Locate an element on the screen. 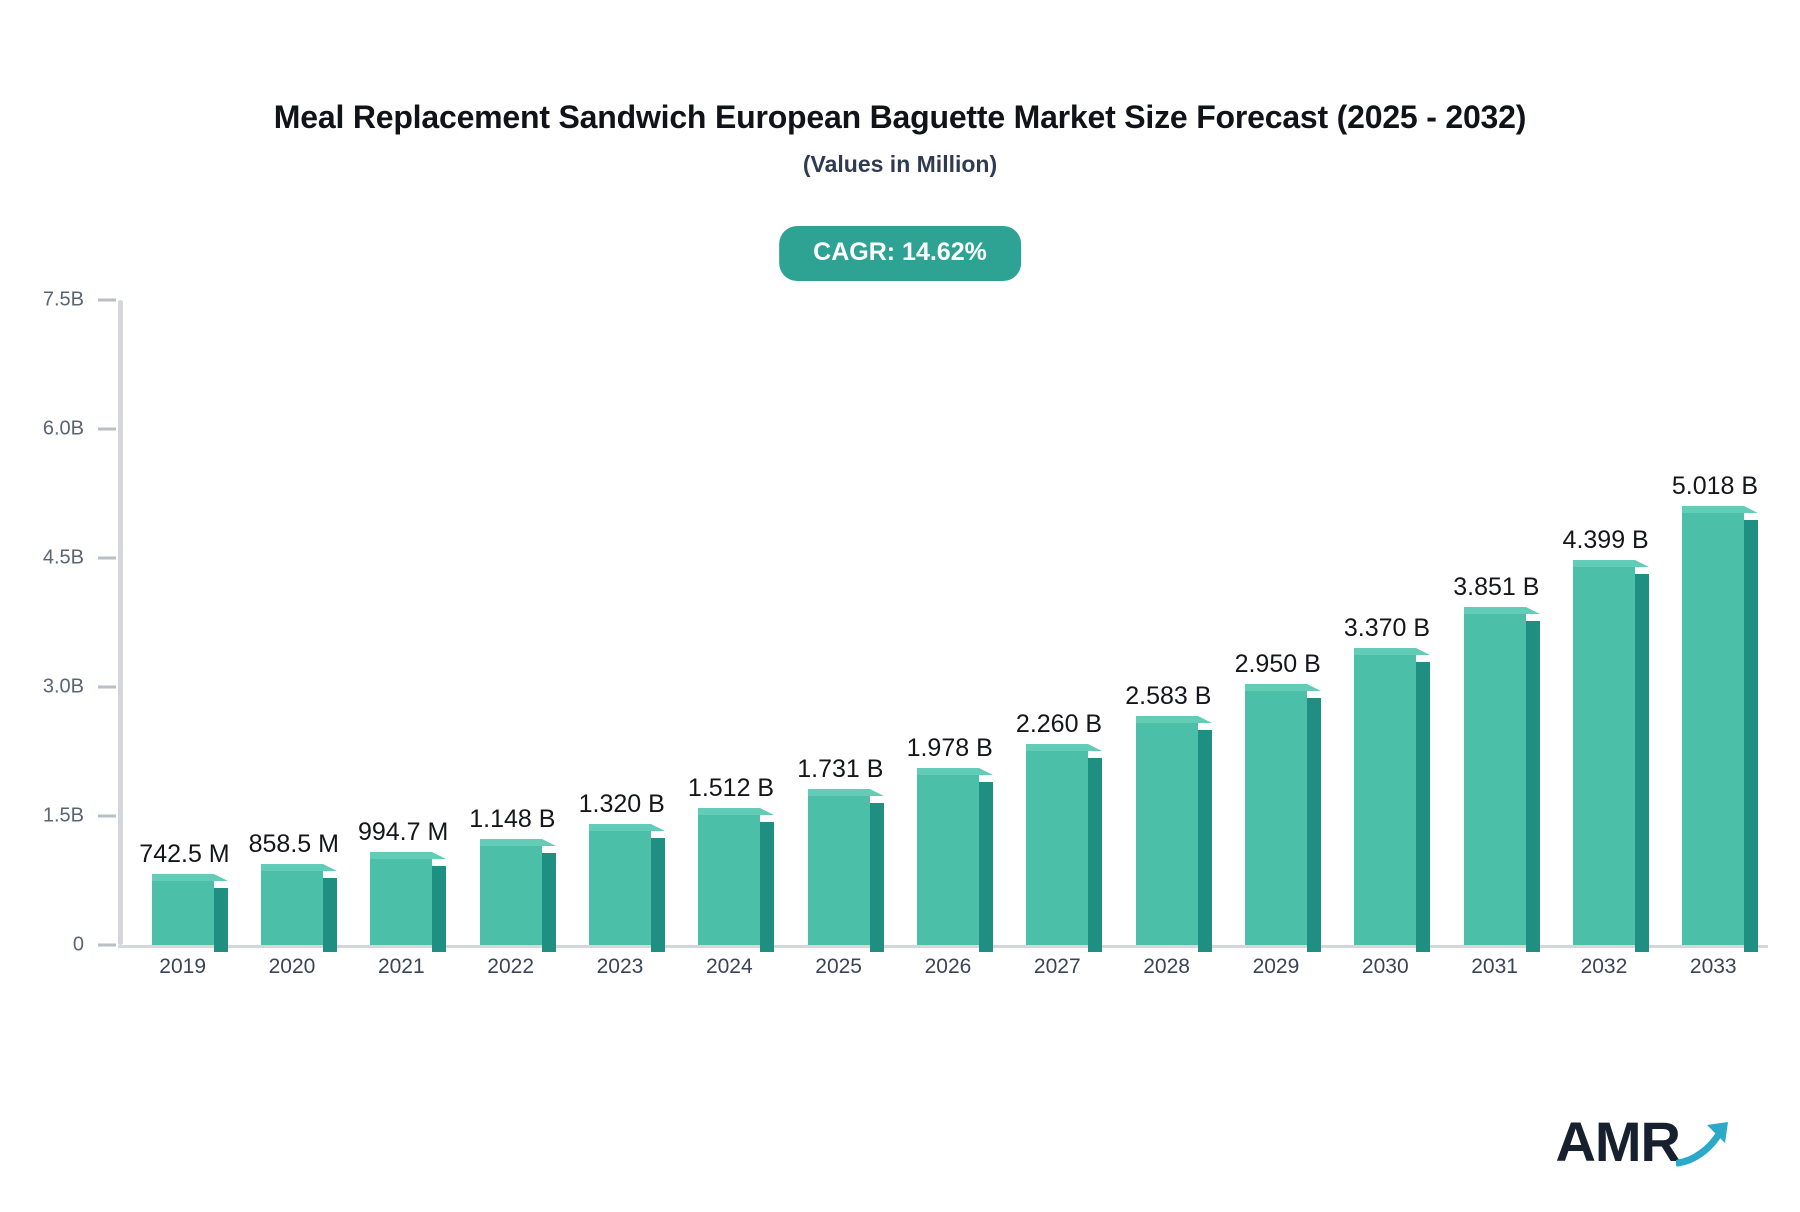  bar-slot: 858.5 M is located at coordinates (291, 626).